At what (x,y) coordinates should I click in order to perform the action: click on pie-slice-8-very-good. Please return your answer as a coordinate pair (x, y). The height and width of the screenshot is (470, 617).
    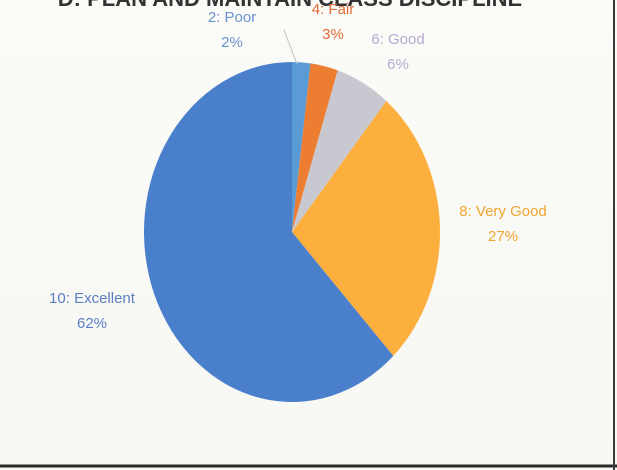
    Looking at the image, I should click on (366, 228).